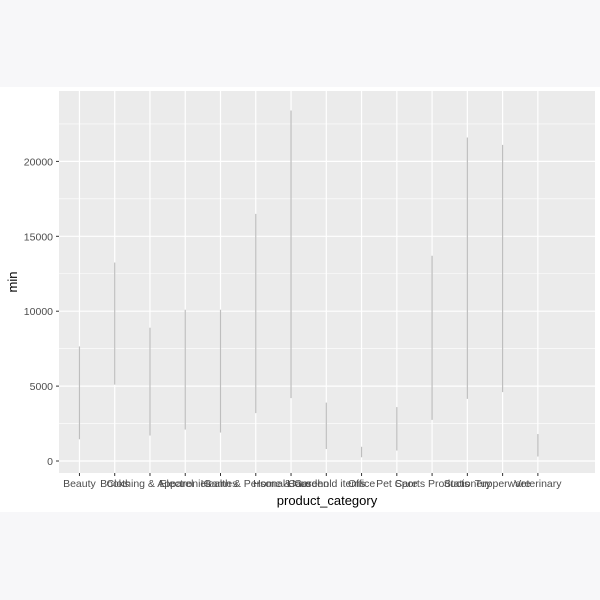  Describe the element at coordinates (291, 484) in the screenshot. I see `x-tick-label: Home & Garden` at that location.